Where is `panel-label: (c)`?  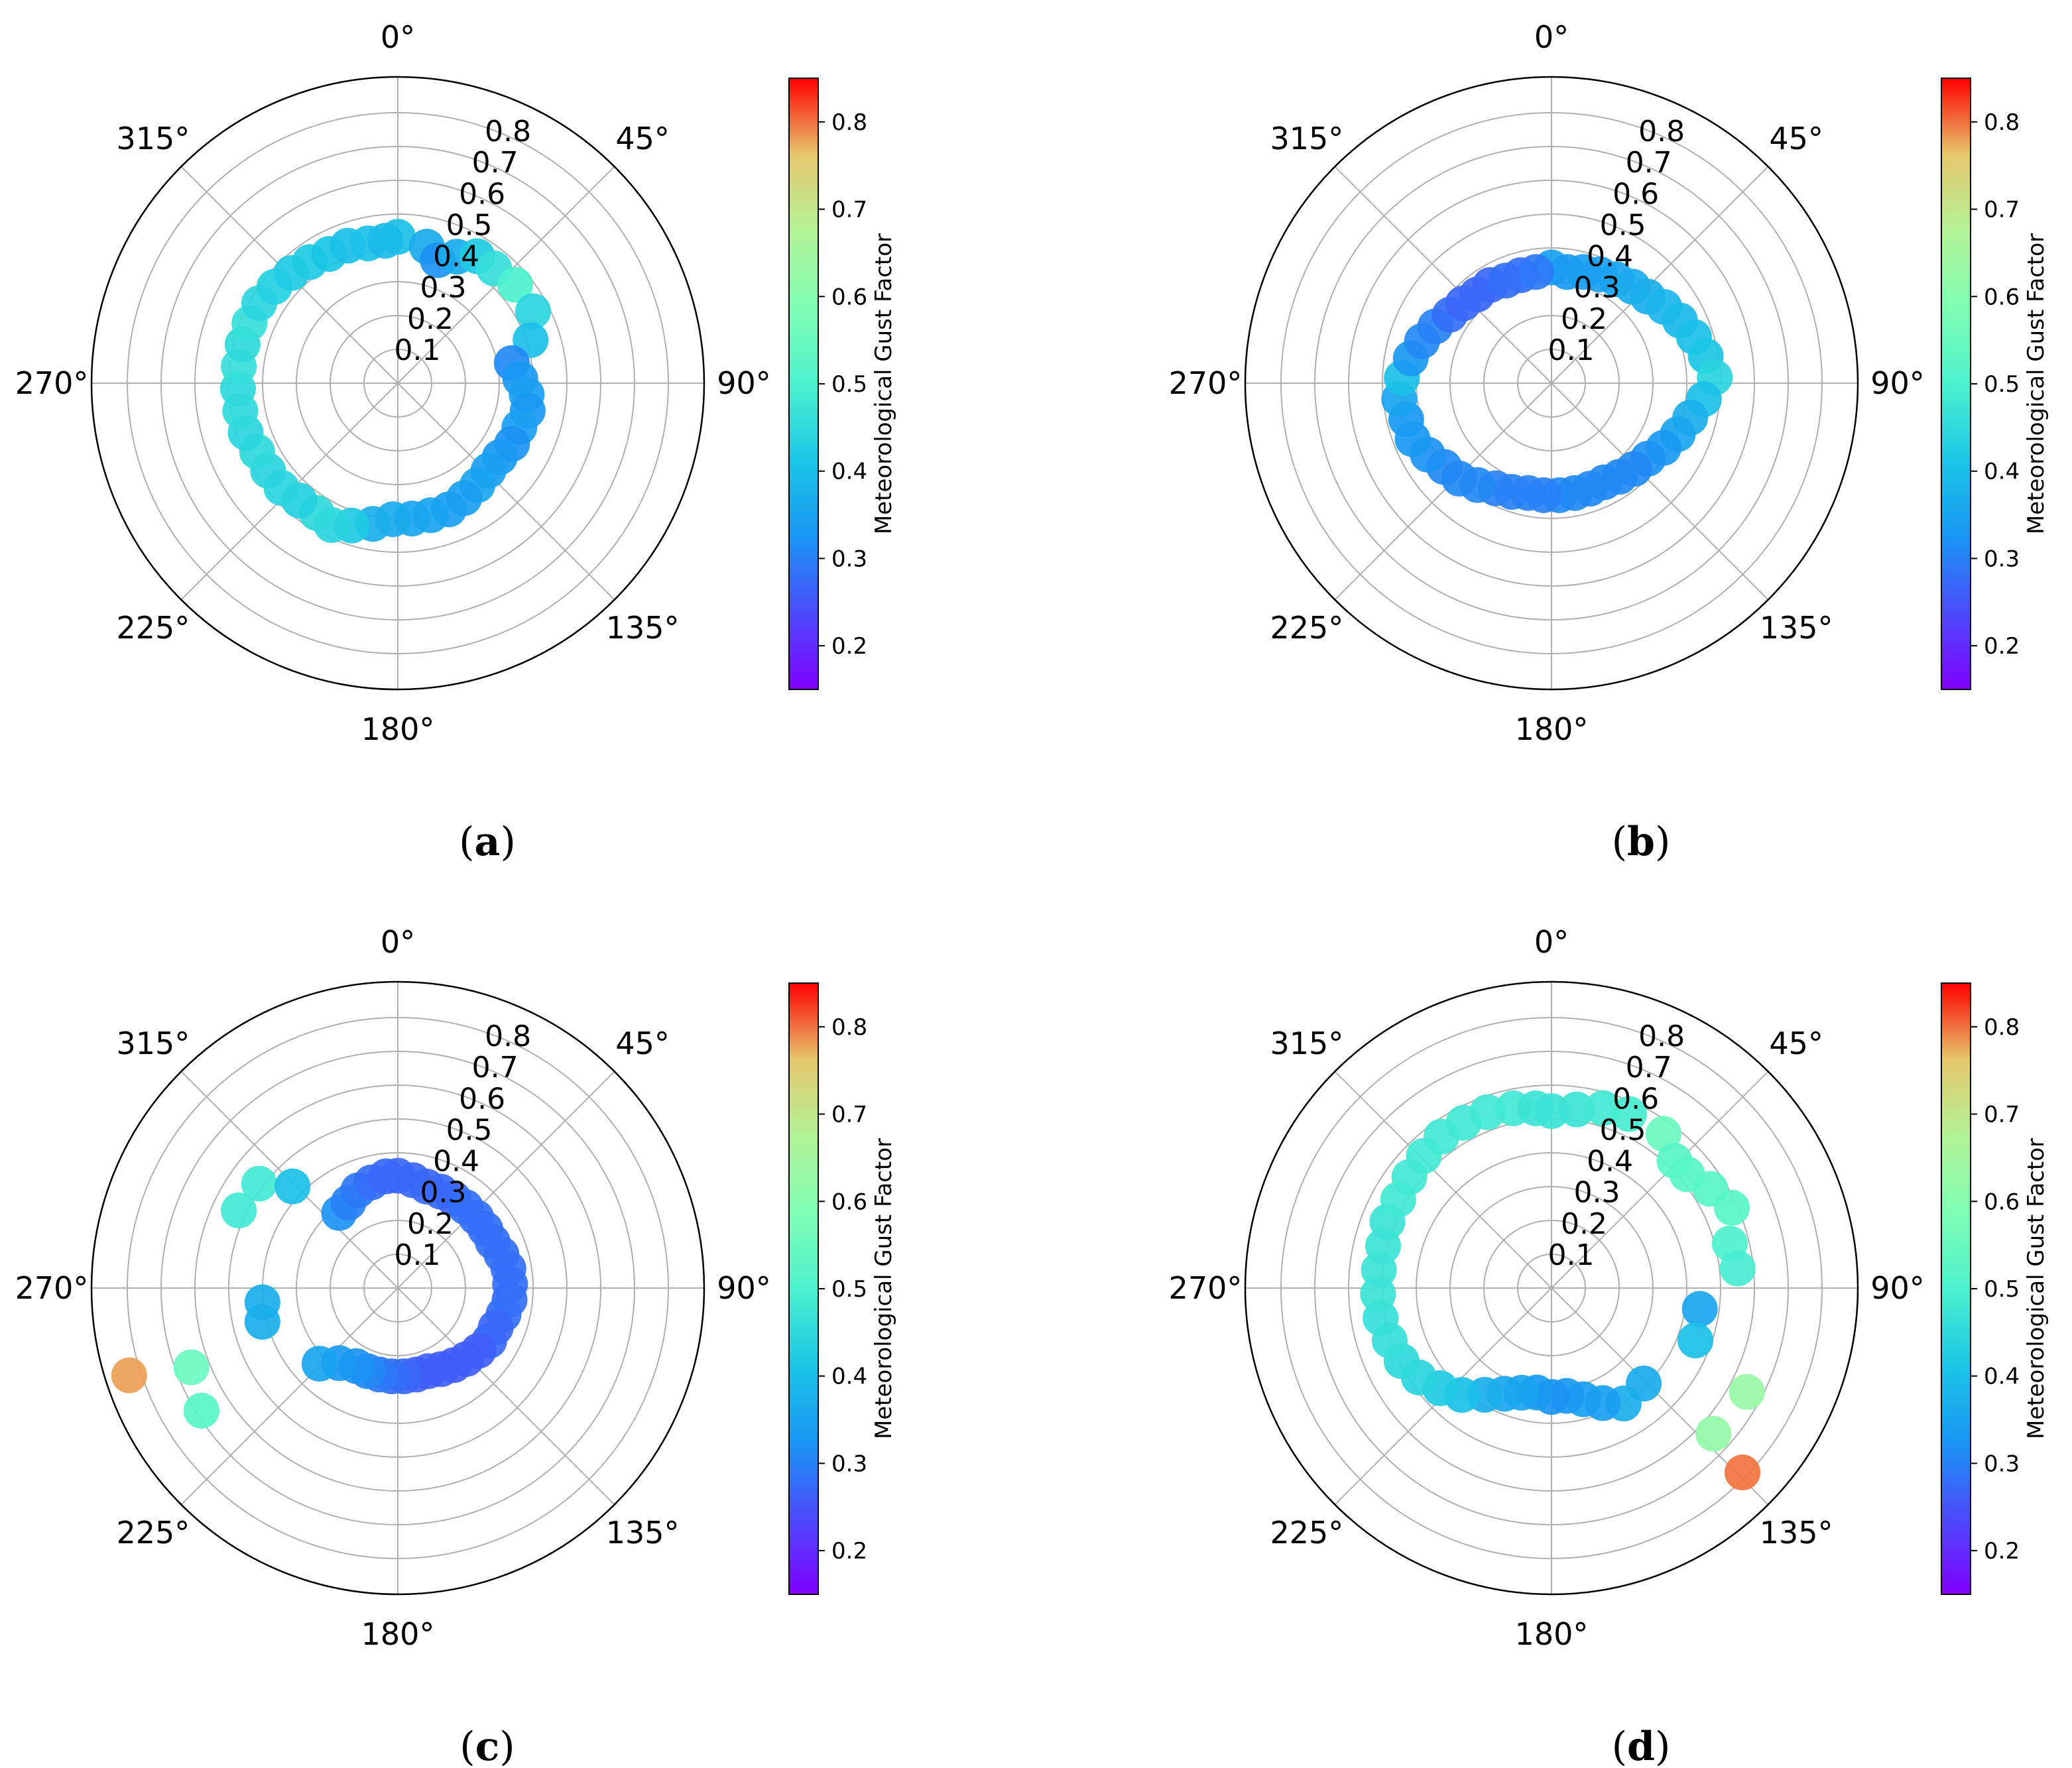 panel-label: (c) is located at coordinates (487, 1746).